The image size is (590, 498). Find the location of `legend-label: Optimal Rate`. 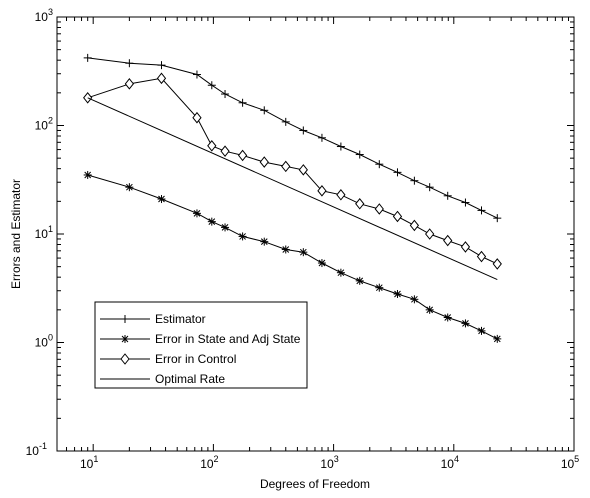

legend-label: Optimal Rate is located at coordinates (190, 379).